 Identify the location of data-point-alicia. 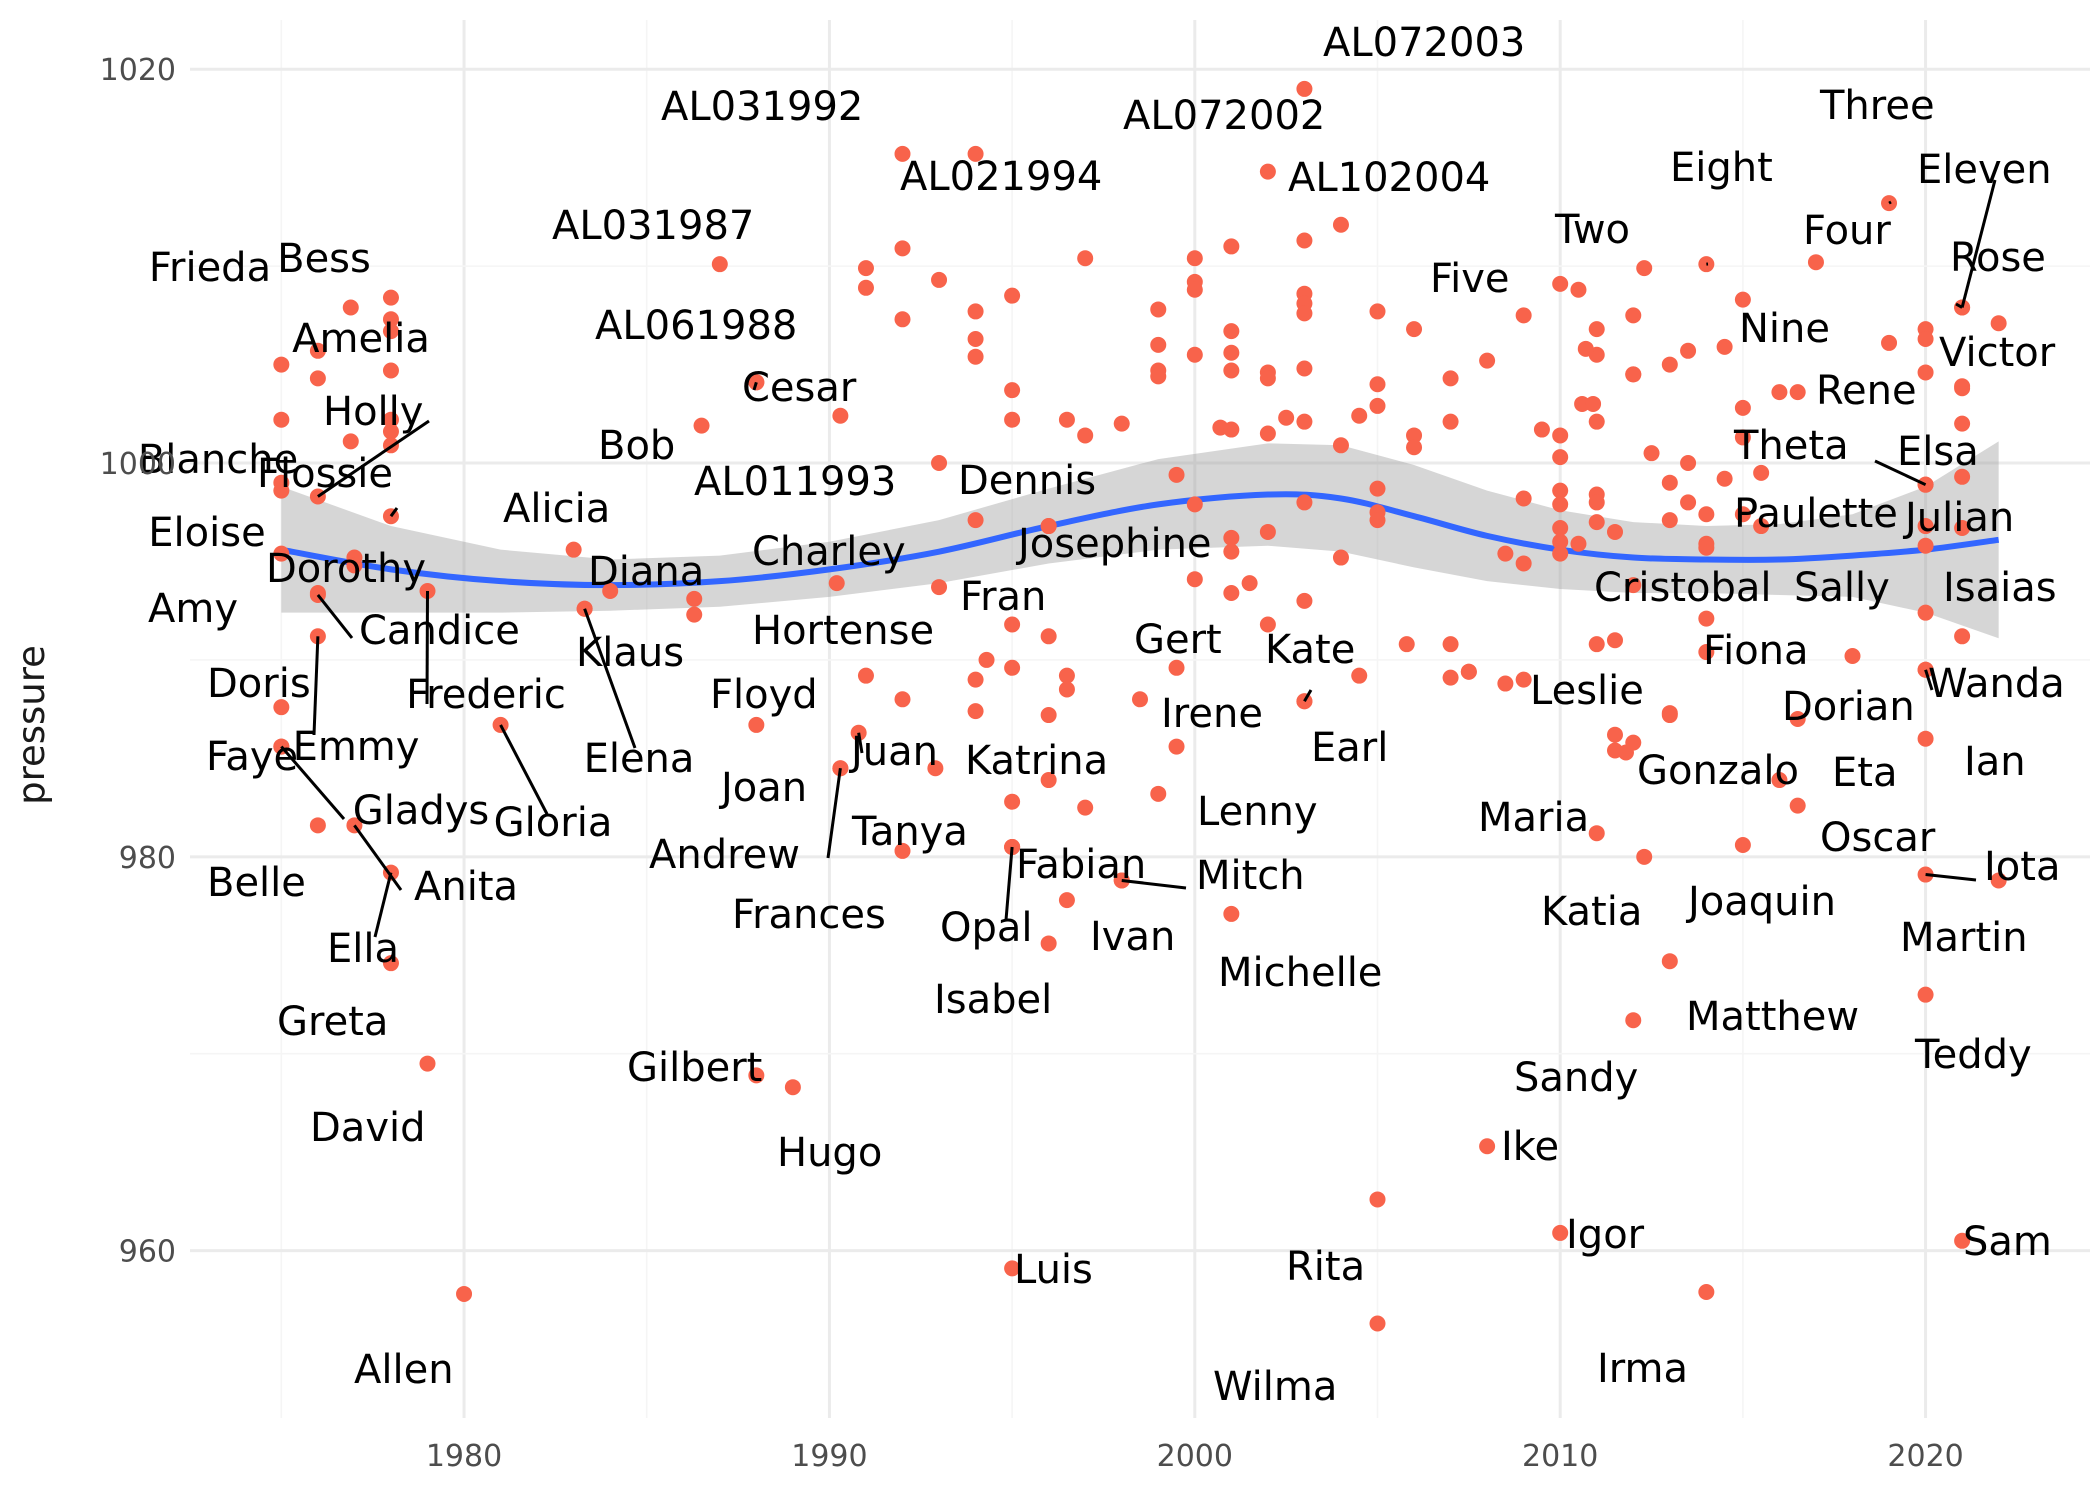
(573, 549).